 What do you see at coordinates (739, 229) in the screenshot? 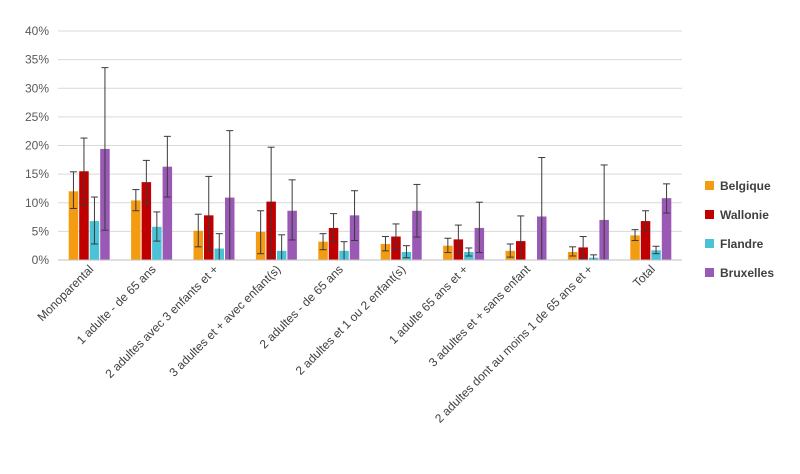
I see `legend: Belgique Wallonie Flandre Bruxelles` at bounding box center [739, 229].